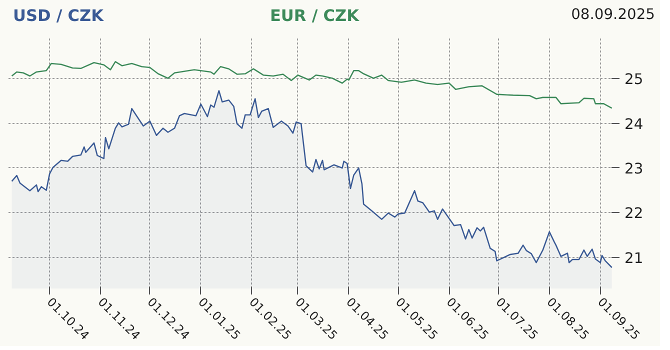  Describe the element at coordinates (314, 16) in the screenshot. I see `text: EUR / CZK` at that location.